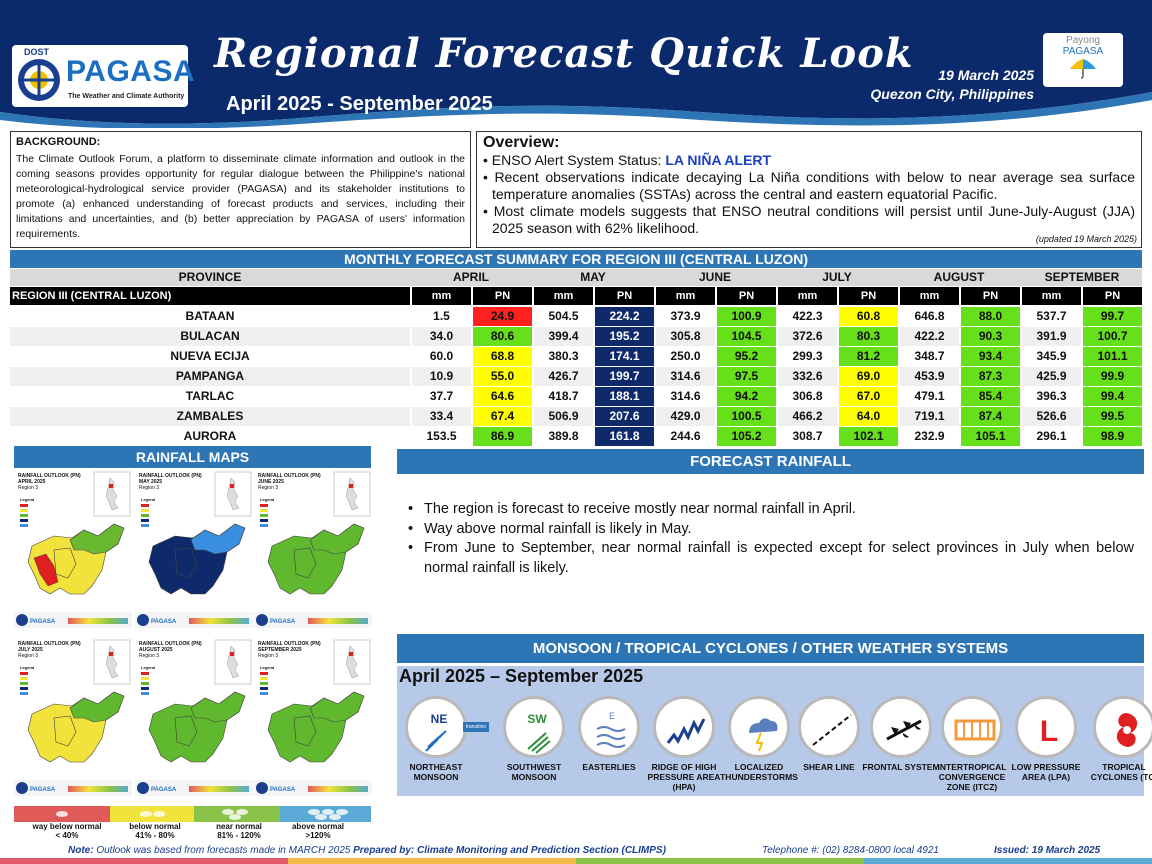  What do you see at coordinates (210, 396) in the screenshot?
I see `province-name: TARLAC` at bounding box center [210, 396].